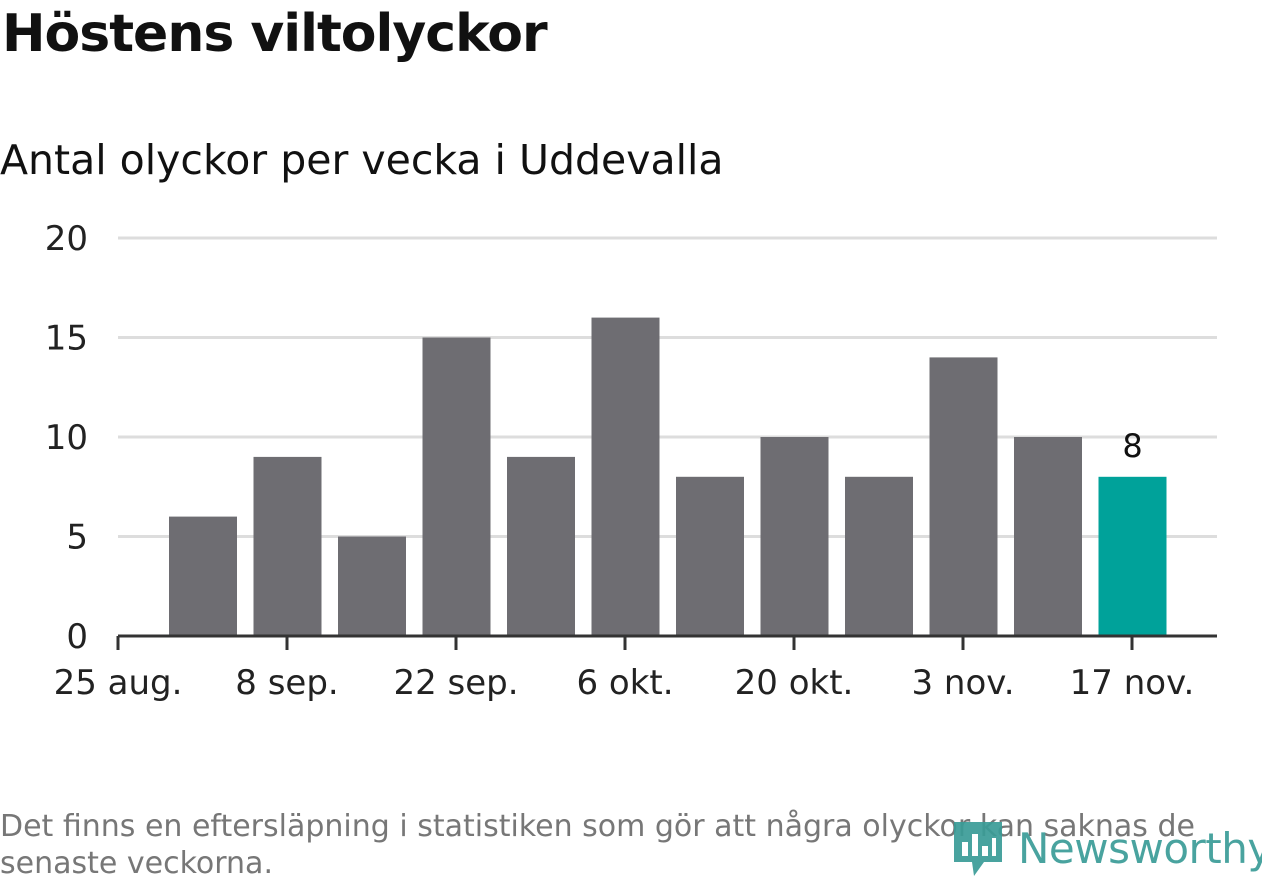 The width and height of the screenshot is (1262, 882). What do you see at coordinates (77, 538) in the screenshot?
I see `y-tick-label: 5` at bounding box center [77, 538].